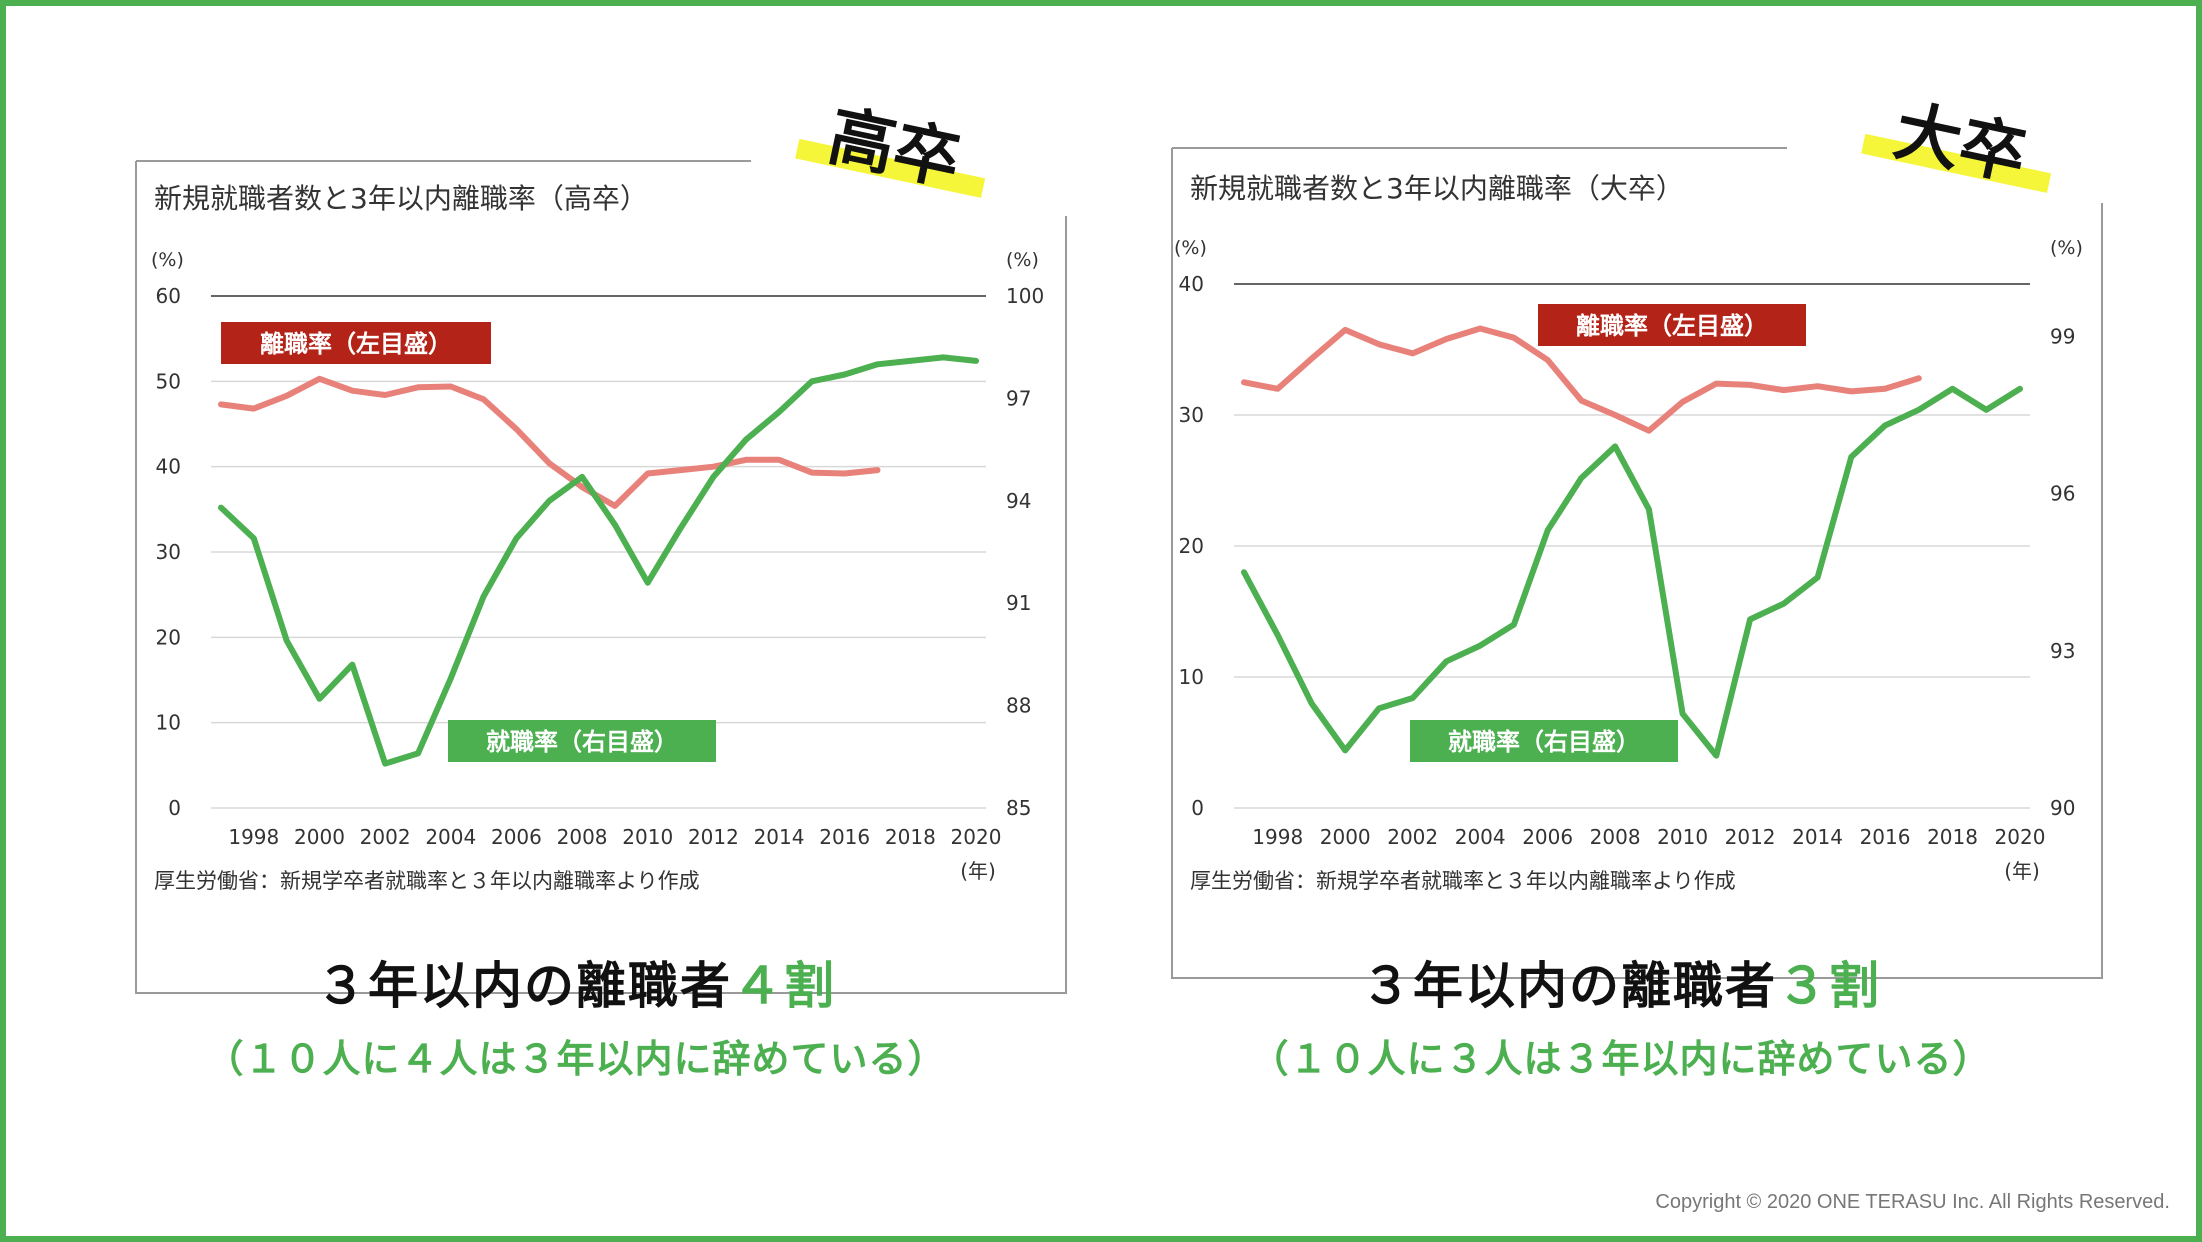  Describe the element at coordinates (1829, 986) in the screenshot. I see `caption-accent: ３割` at that location.